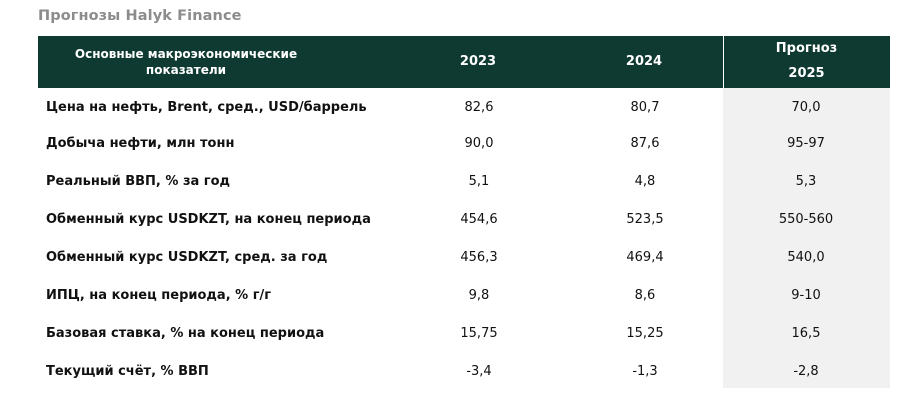 The image size is (915, 411). What do you see at coordinates (127, 371) in the screenshot?
I see `row-label: Текущий счёт, % ВВП` at bounding box center [127, 371].